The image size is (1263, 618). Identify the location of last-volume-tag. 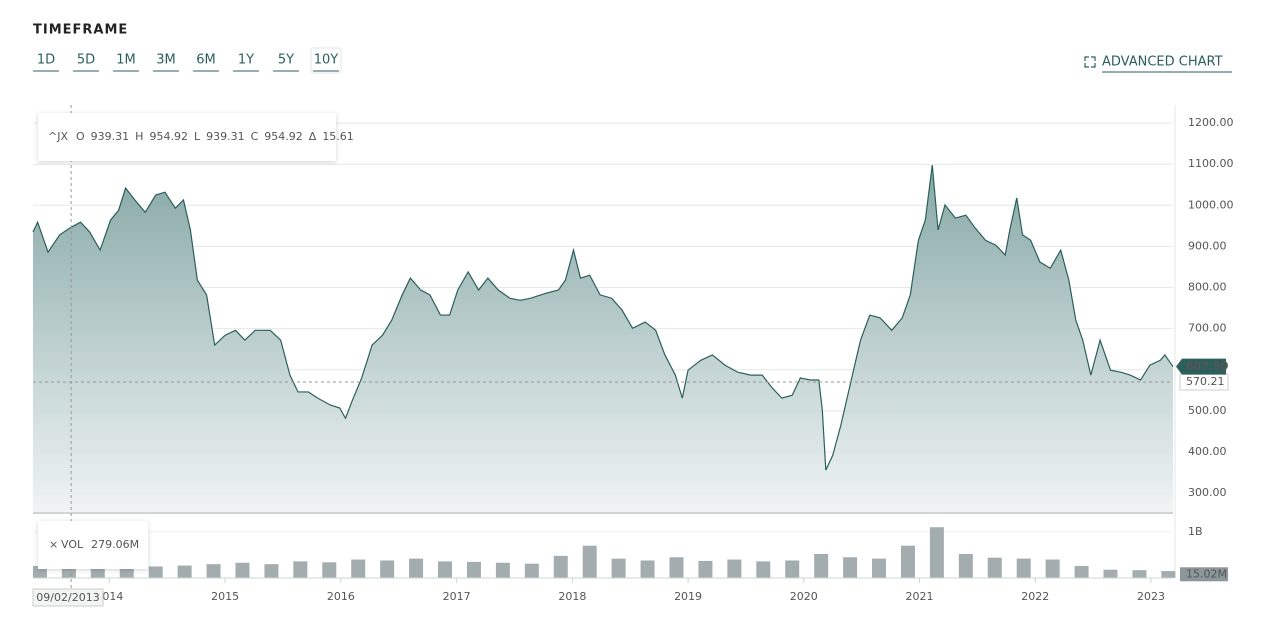
(1204, 574).